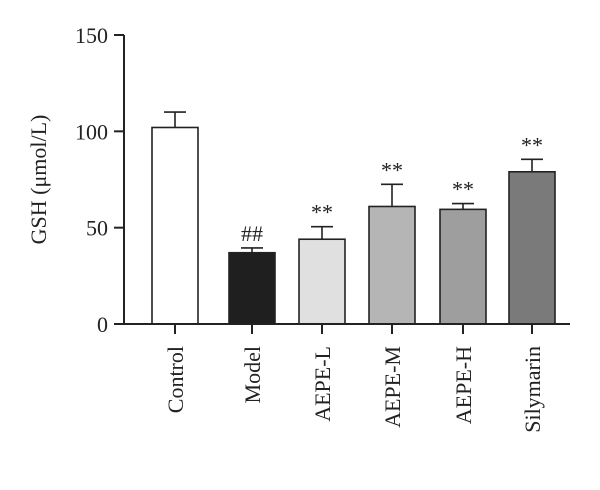 This screenshot has height=490, width=600. Describe the element at coordinates (532, 389) in the screenshot. I see `x-tick-label: Silymarin` at that location.